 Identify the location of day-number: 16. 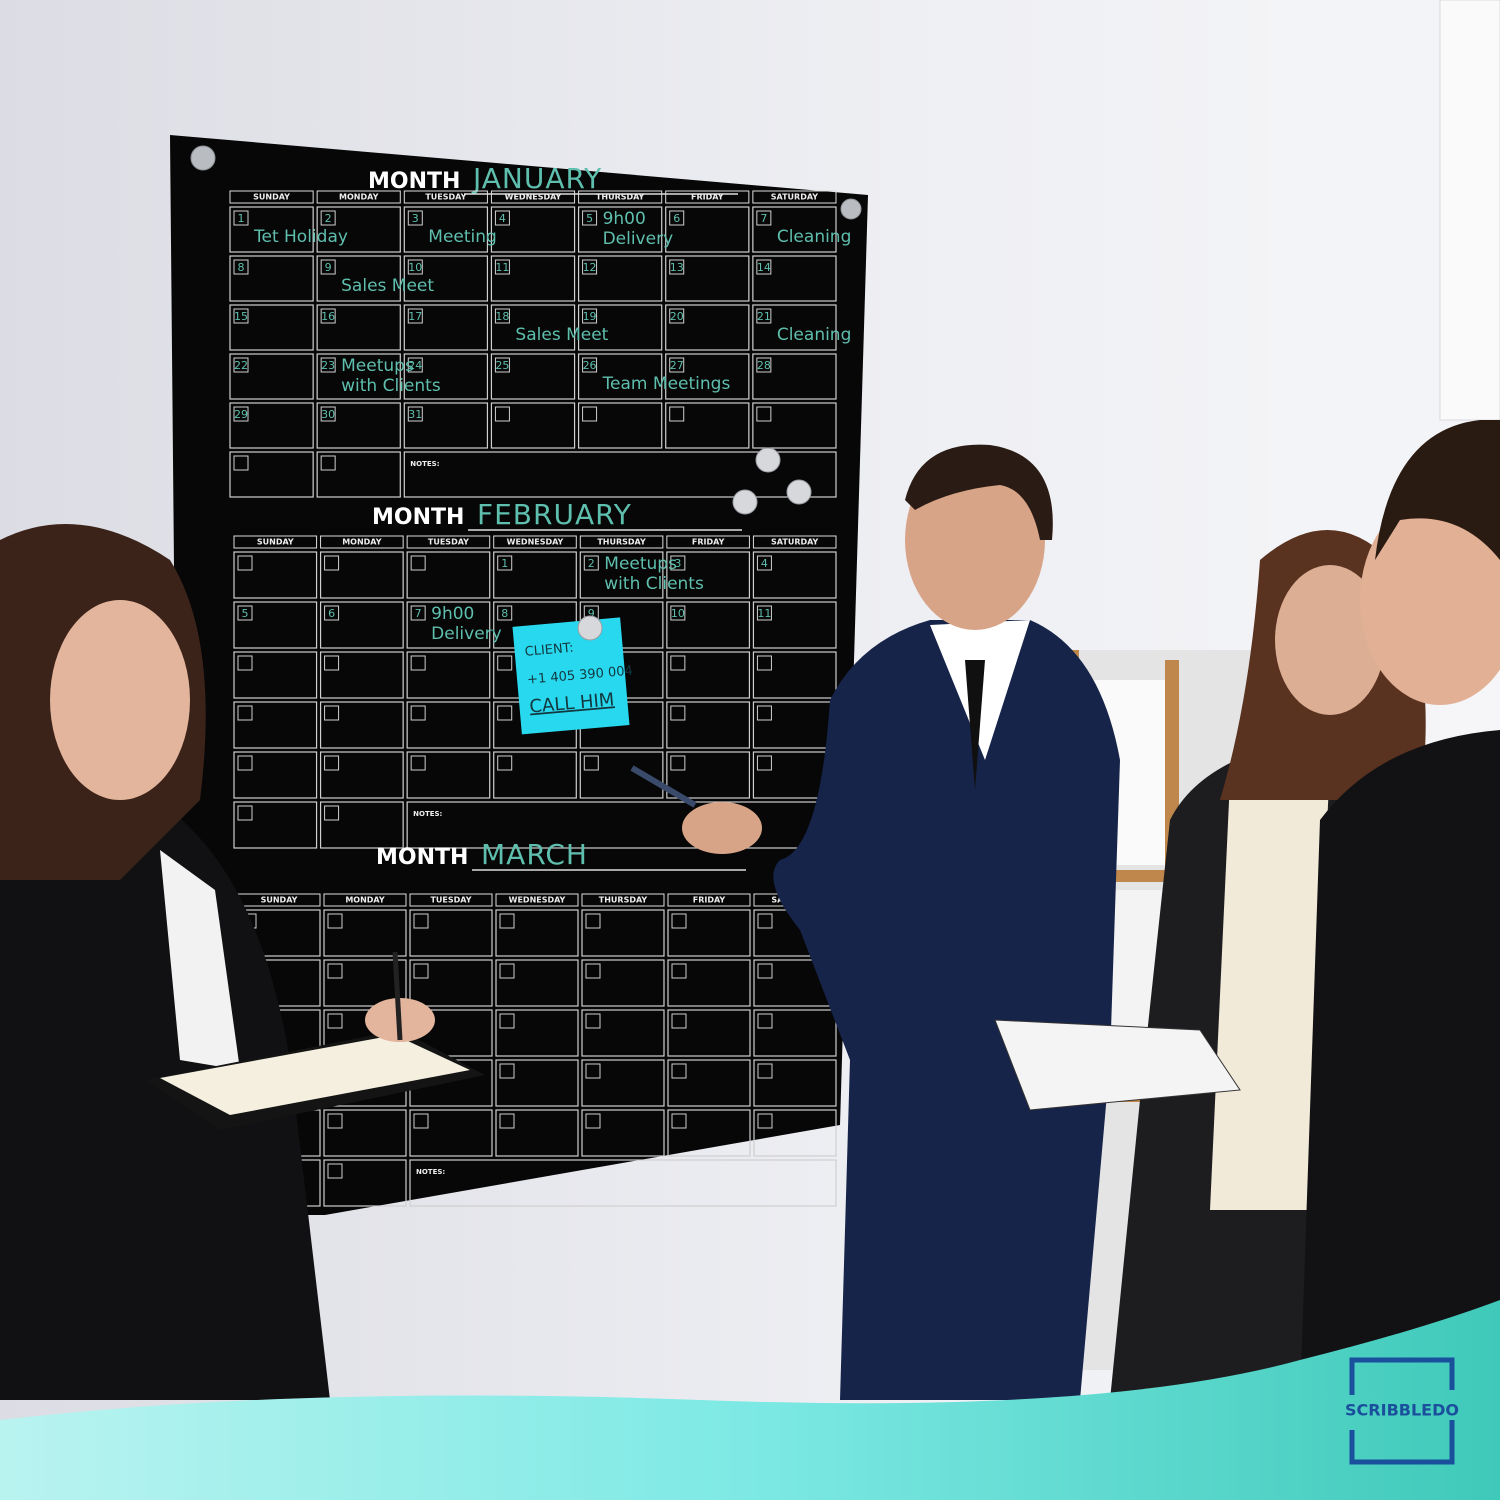
(328, 316).